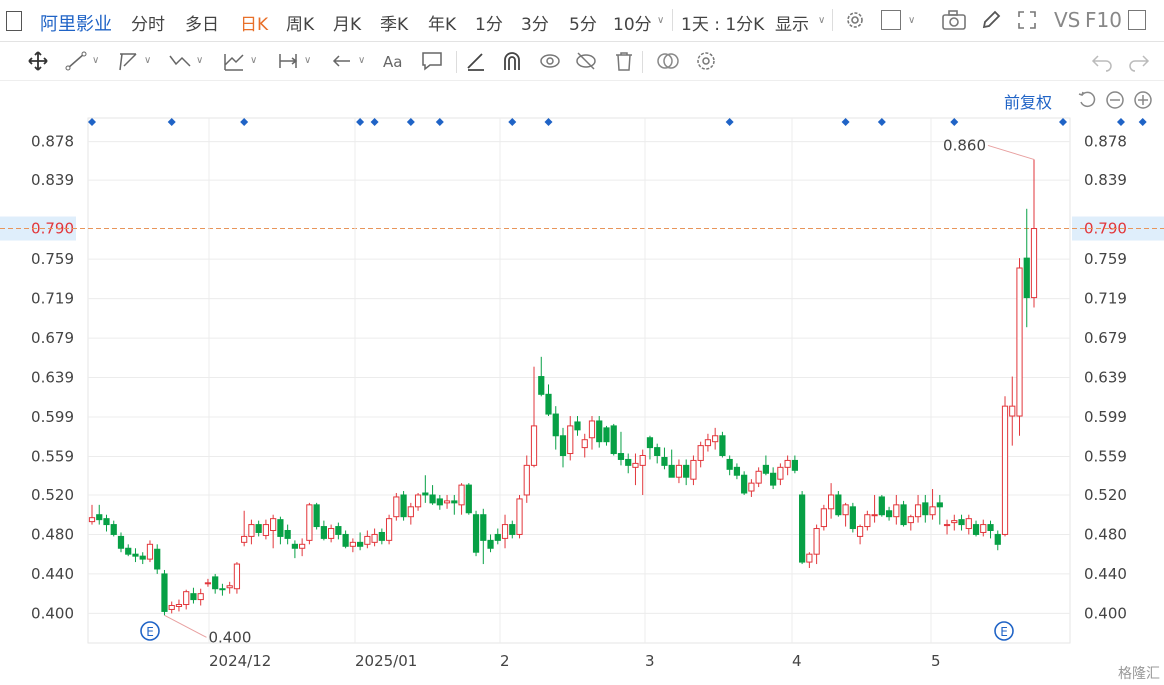 This screenshot has width=1164, height=685. Describe the element at coordinates (954, 20) in the screenshot. I see `camera-icon` at that location.